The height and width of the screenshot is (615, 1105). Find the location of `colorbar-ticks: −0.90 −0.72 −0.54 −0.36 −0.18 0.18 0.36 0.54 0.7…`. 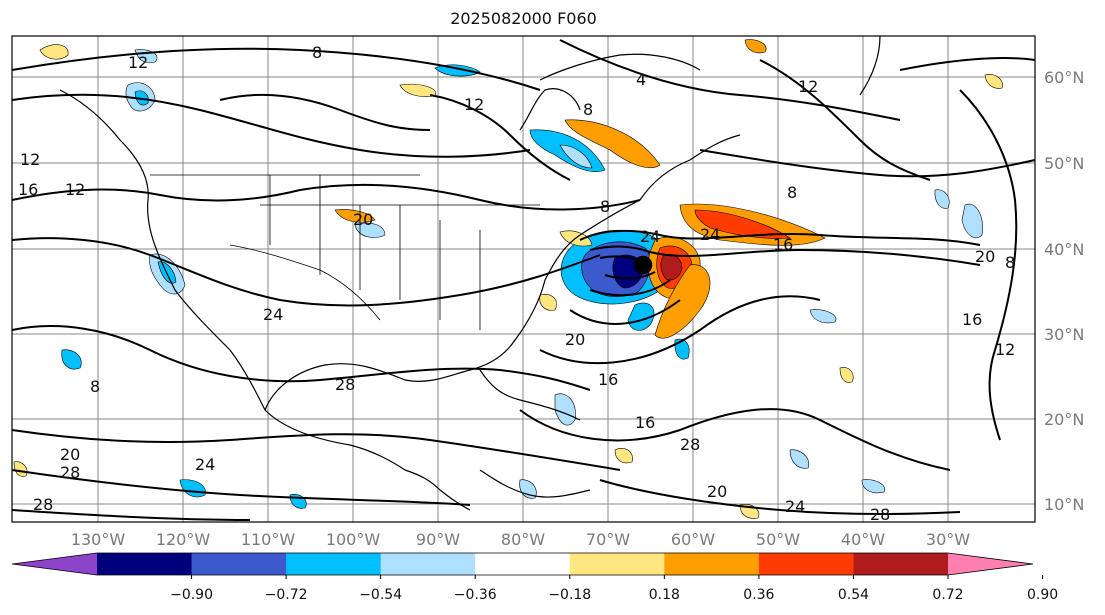

colorbar-ticks: −0.90 −0.72 −0.54 −0.36 −0.18 0.18 0.36 0.54 0.7… is located at coordinates (614, 589).